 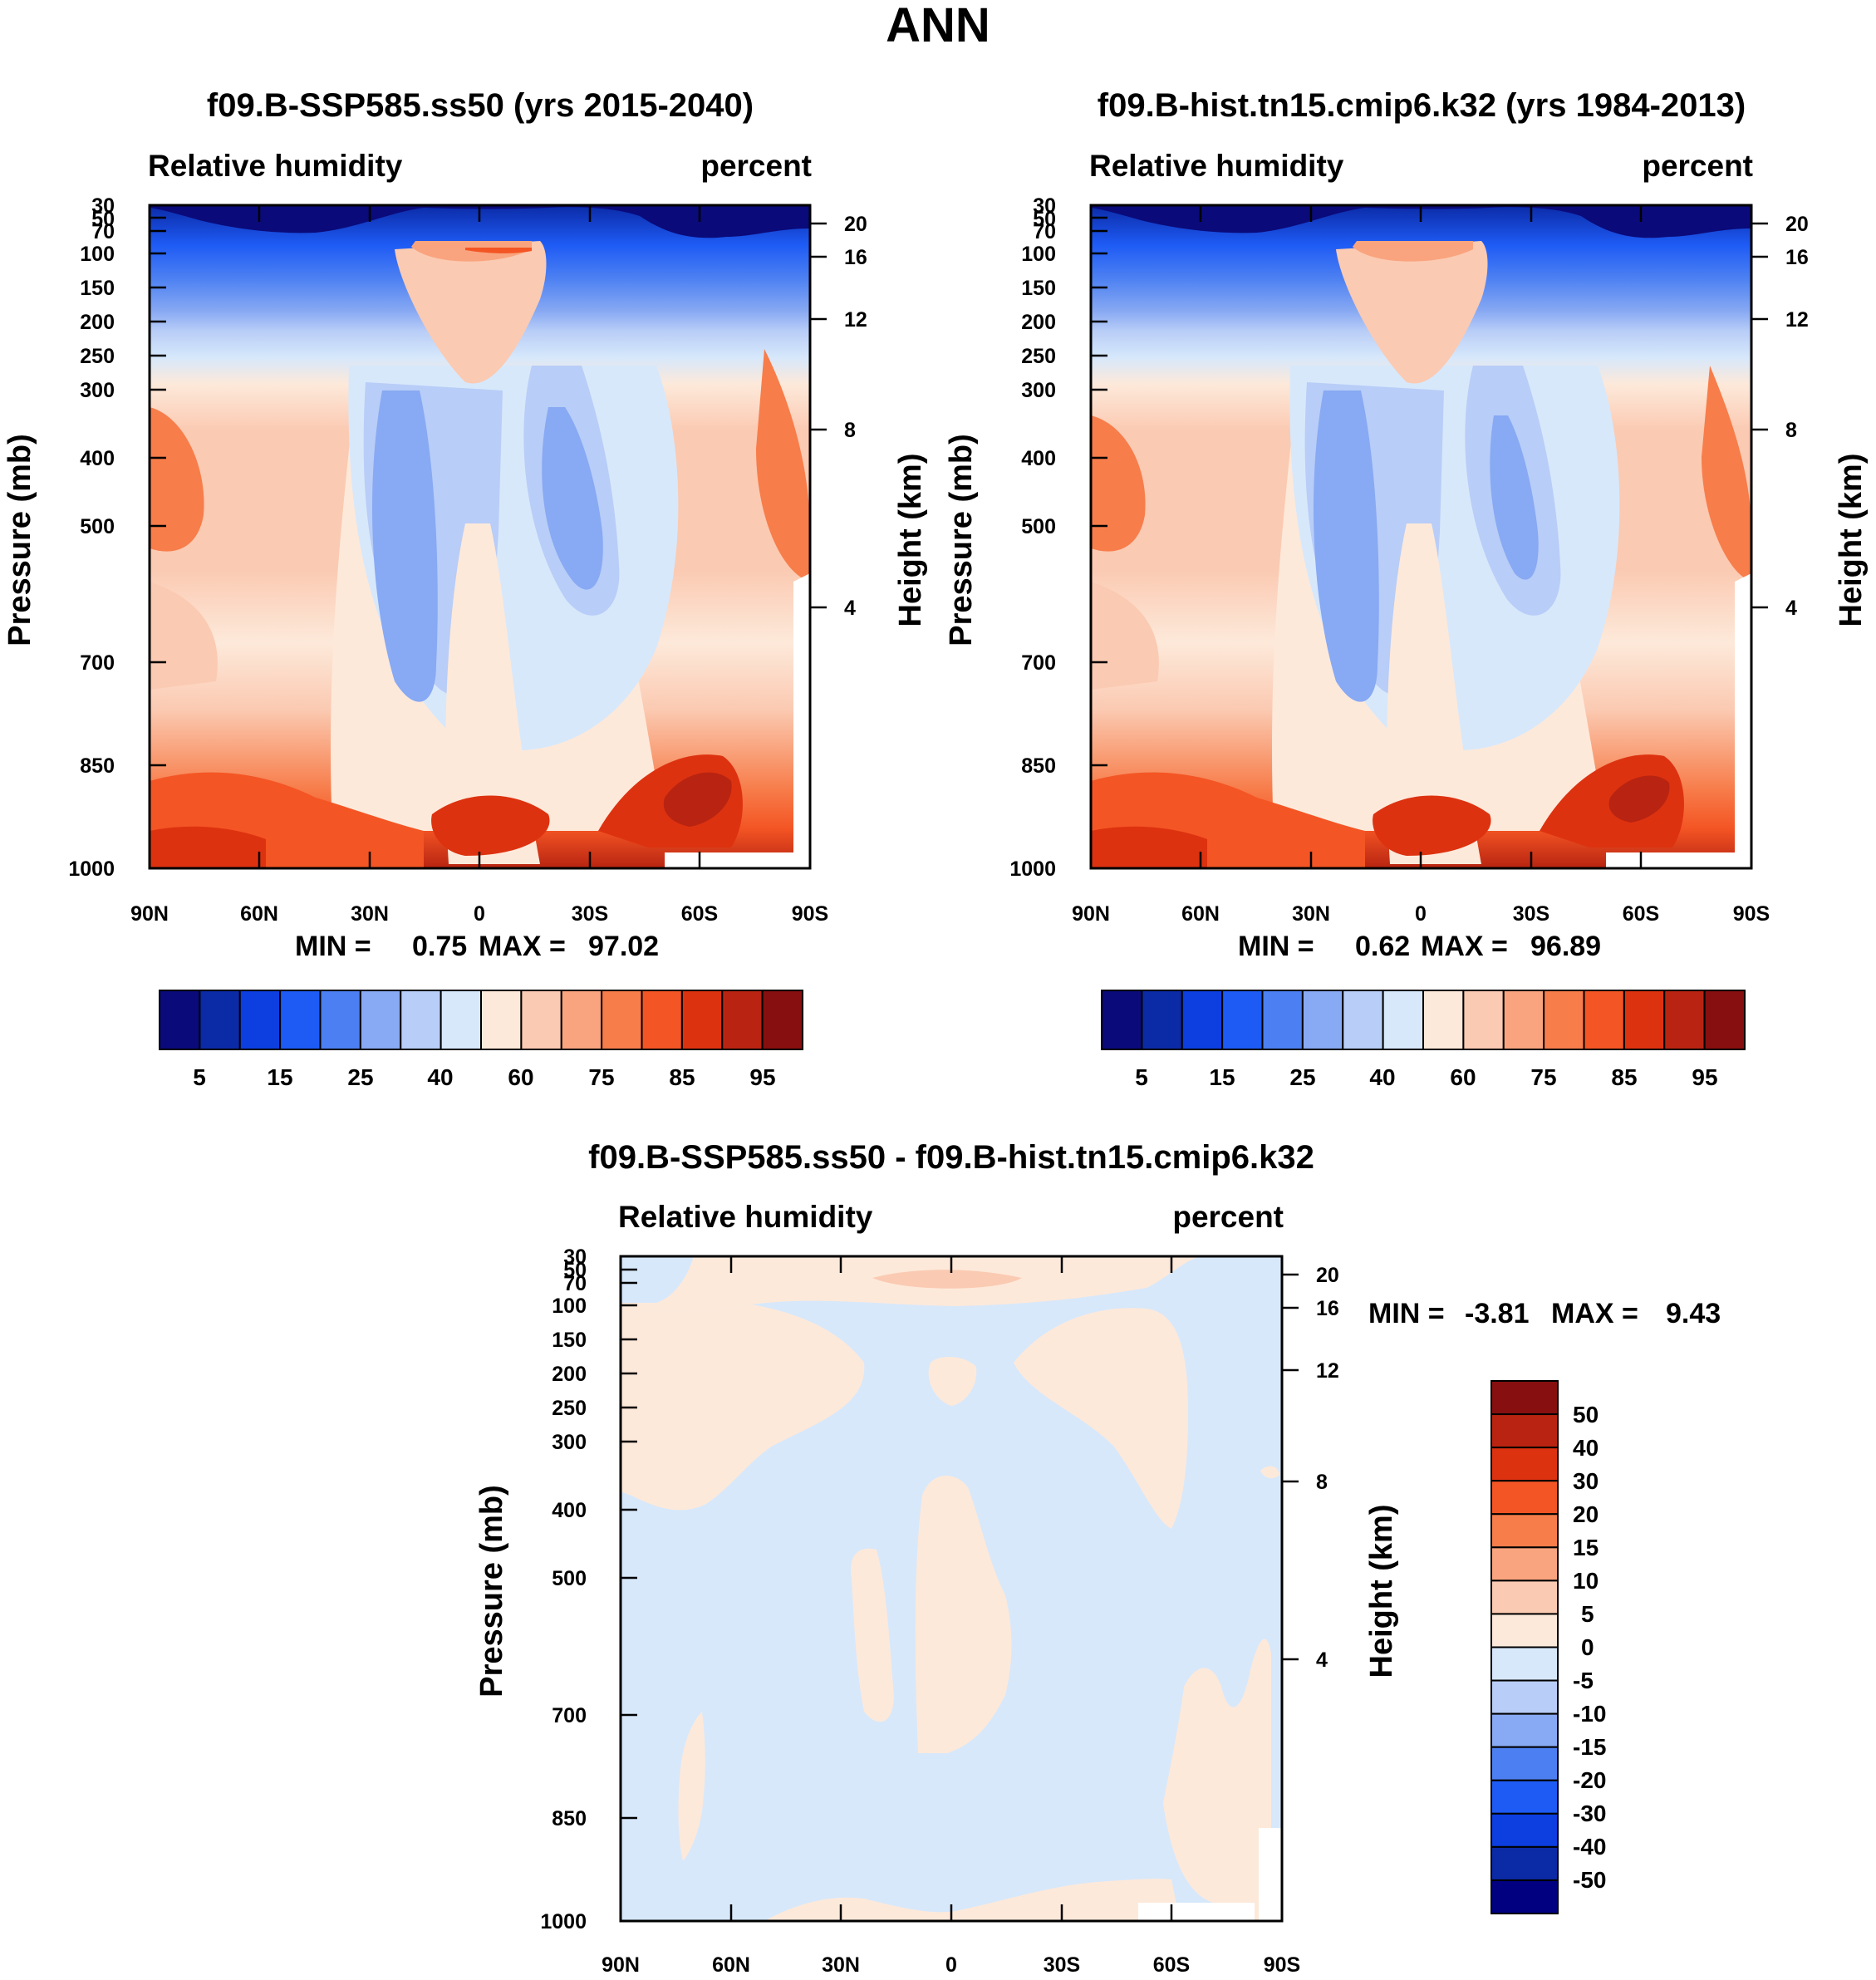 I want to click on min-value: 0.75, so click(x=439, y=946).